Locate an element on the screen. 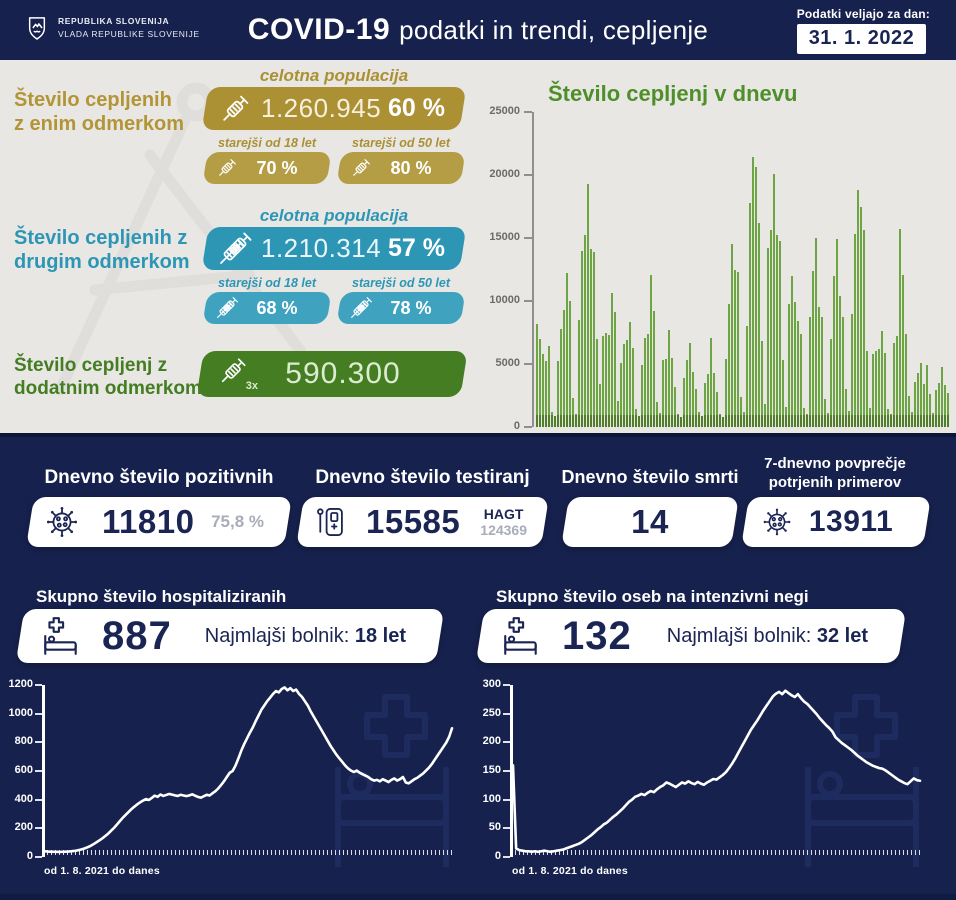 The image size is (956, 900). first-dose-over50-percent: 80 % is located at coordinates (411, 167).